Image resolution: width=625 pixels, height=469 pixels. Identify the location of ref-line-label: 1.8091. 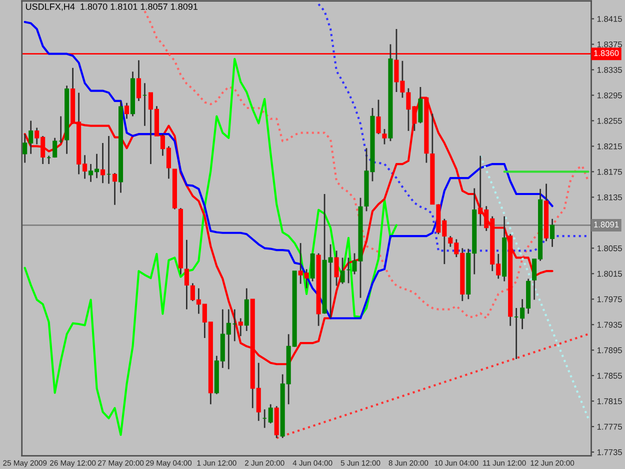
(606, 225).